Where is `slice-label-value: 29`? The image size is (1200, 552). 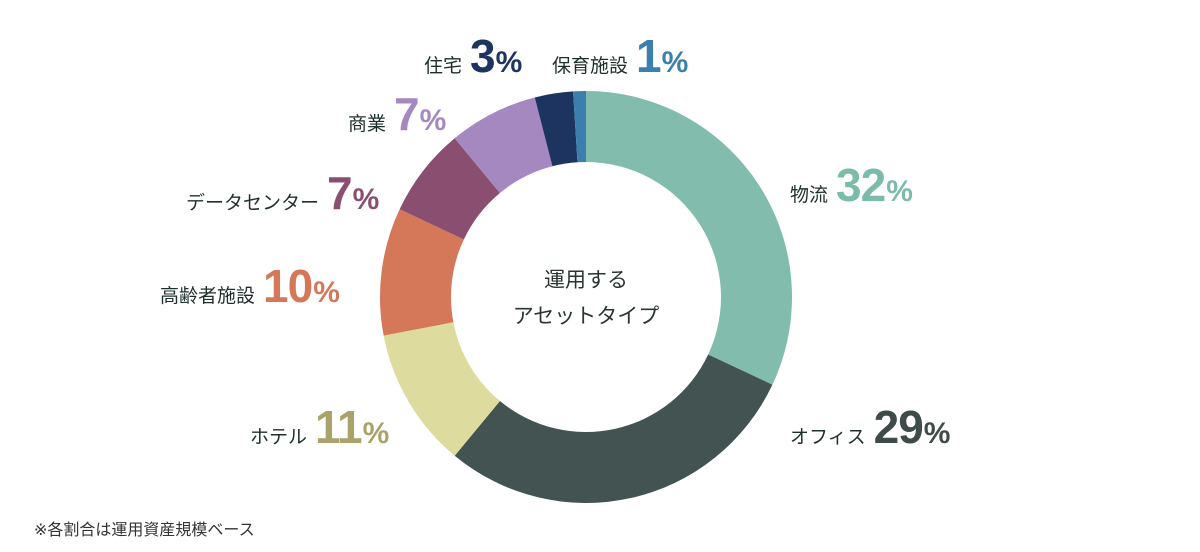
slice-label-value: 29 is located at coordinates (898, 427).